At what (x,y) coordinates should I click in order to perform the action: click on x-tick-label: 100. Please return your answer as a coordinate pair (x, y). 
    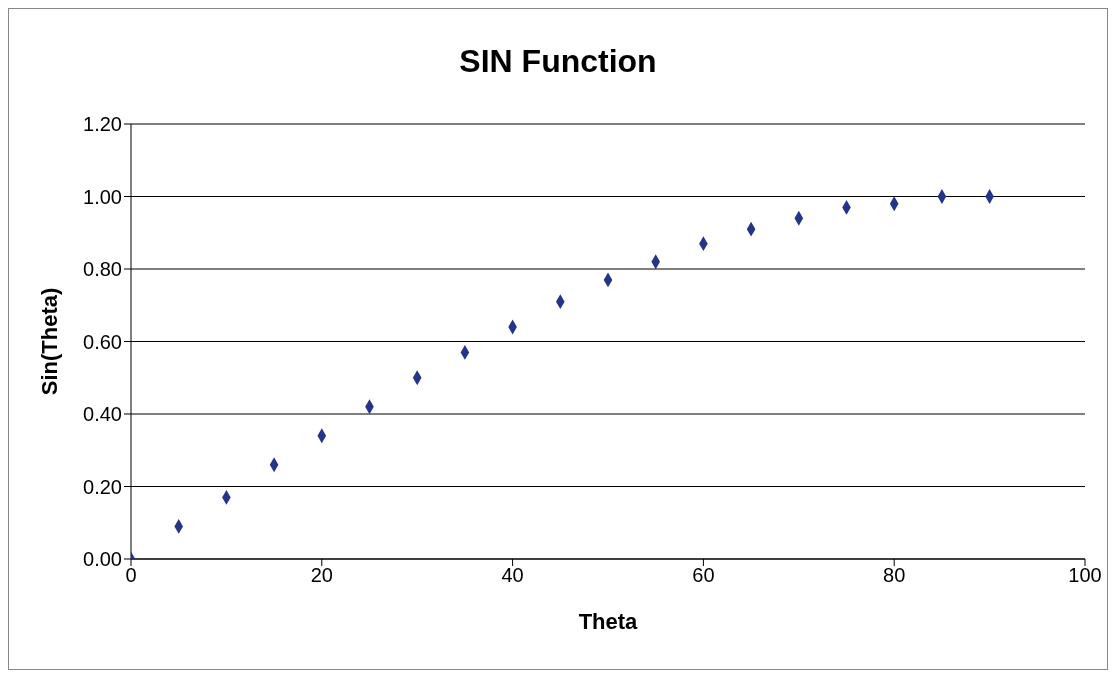
    Looking at the image, I should click on (1085, 575).